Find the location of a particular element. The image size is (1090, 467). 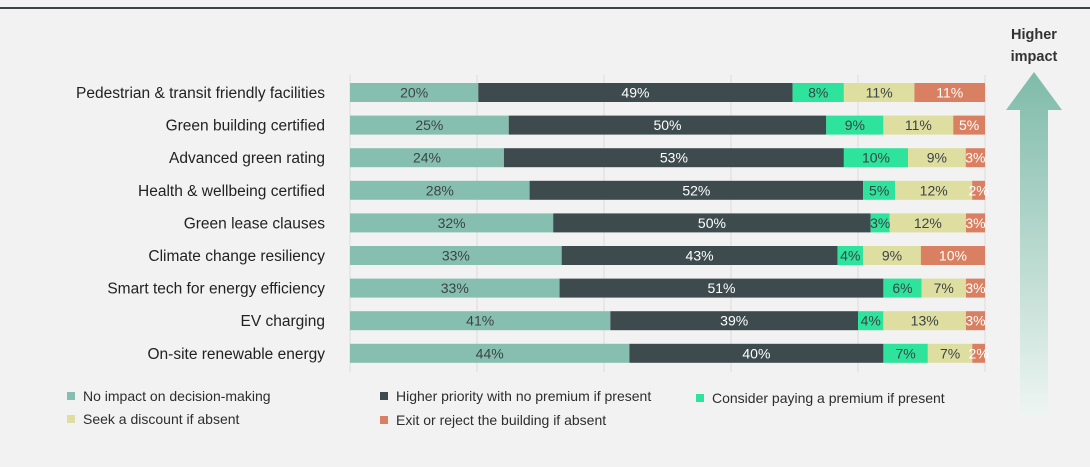

bar-row: 25% 50% 9% 11% 5% is located at coordinates (667, 125).